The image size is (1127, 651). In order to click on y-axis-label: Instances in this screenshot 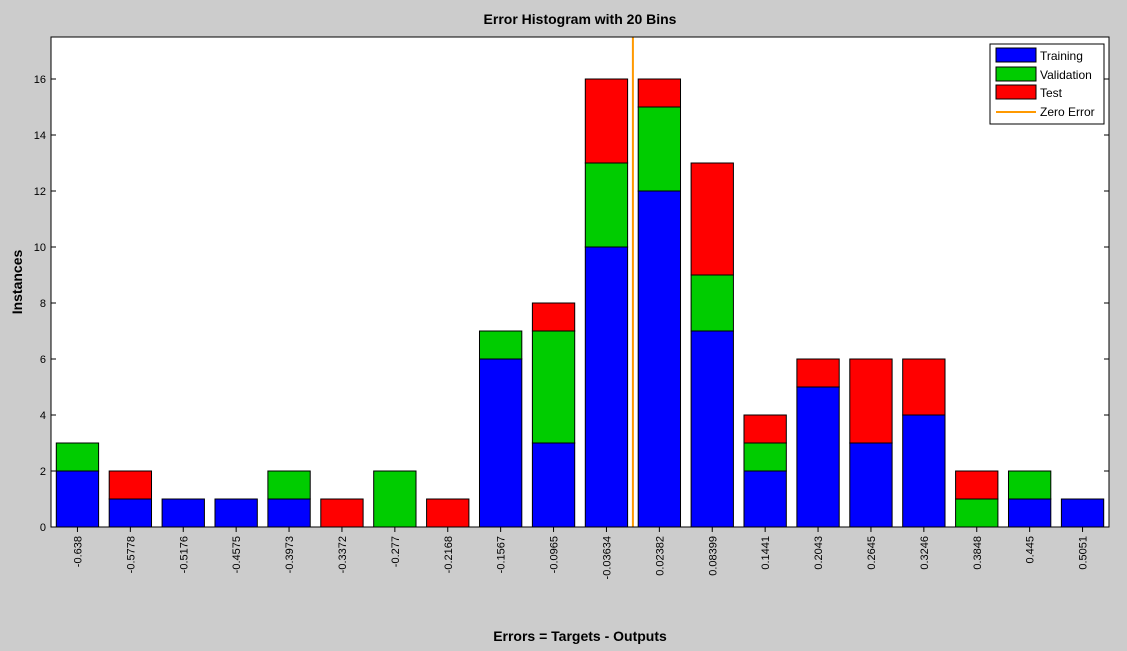, I will do `click(17, 281)`.